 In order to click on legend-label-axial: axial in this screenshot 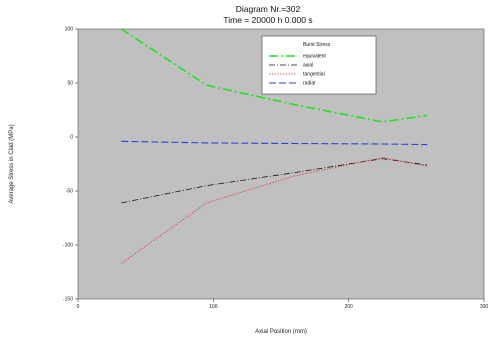, I will do `click(308, 66)`.